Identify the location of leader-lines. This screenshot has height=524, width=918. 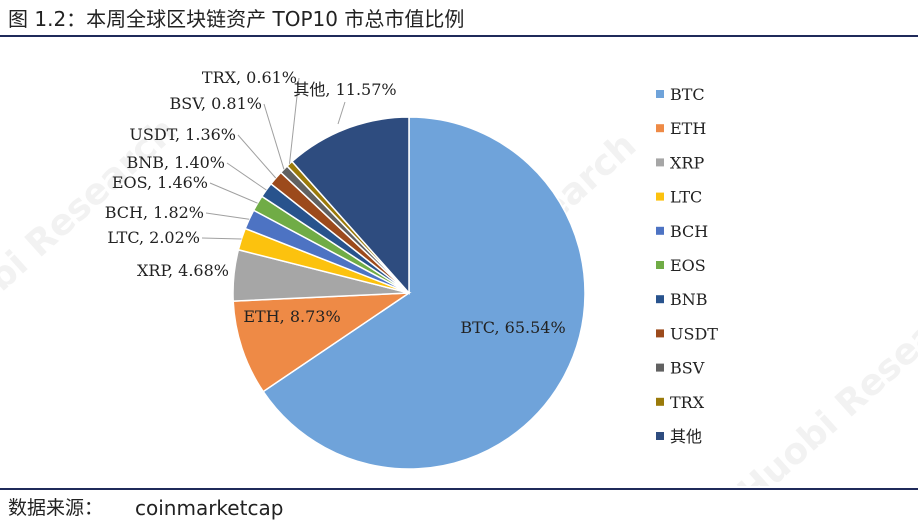
(273, 158).